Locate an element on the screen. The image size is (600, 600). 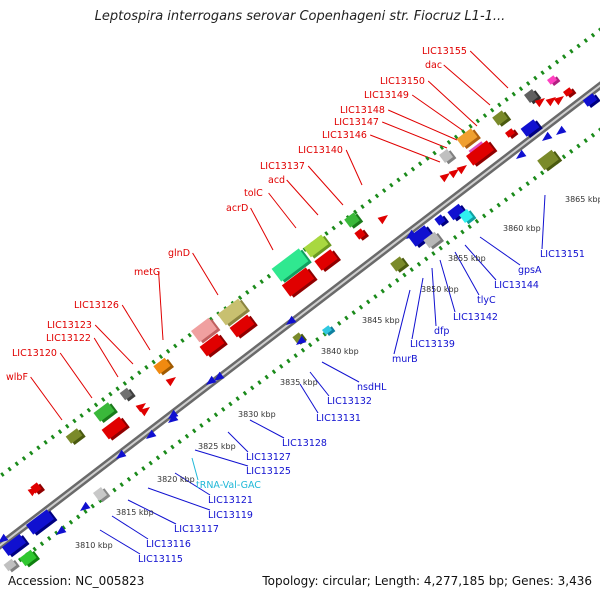
scale-tick-label: 3820 kbp is located at coordinates (176, 479).